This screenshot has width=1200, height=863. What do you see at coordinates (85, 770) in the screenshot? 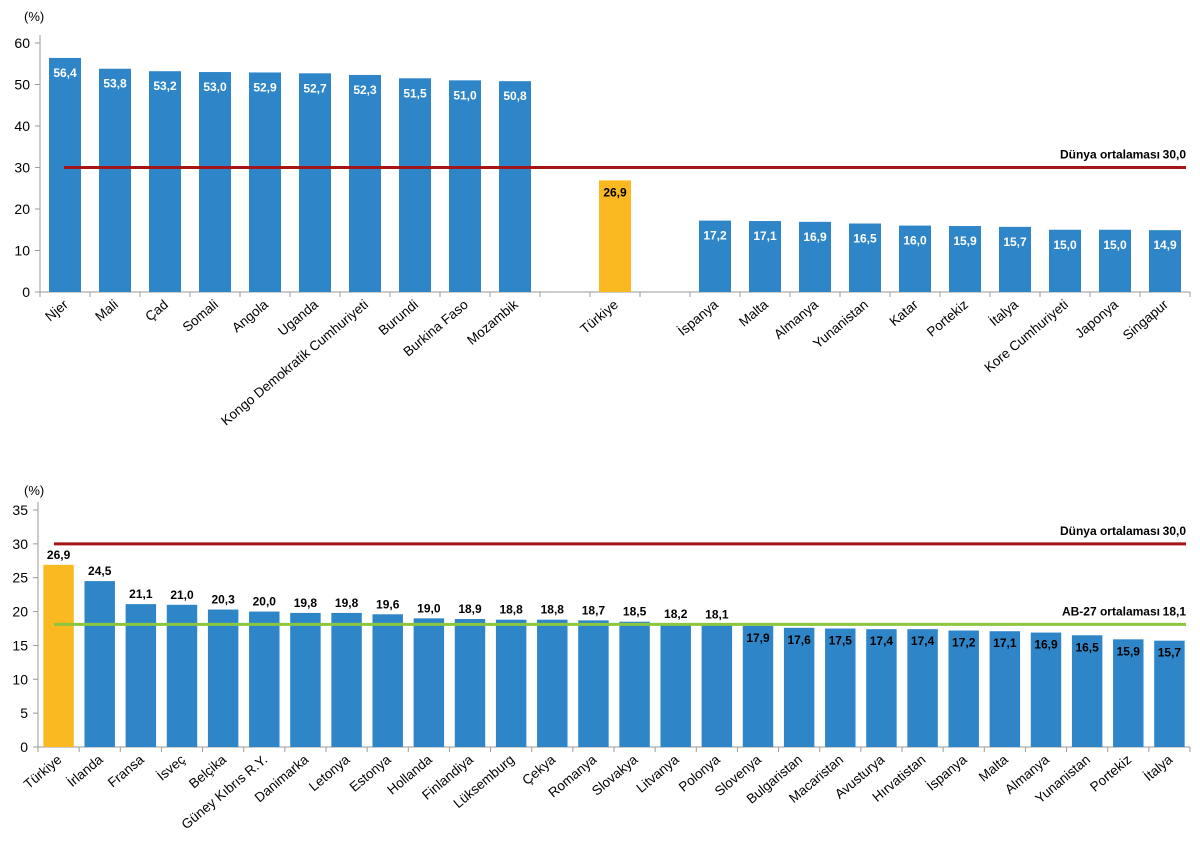
I see `category-label-irlanda: İrlanda` at bounding box center [85, 770].